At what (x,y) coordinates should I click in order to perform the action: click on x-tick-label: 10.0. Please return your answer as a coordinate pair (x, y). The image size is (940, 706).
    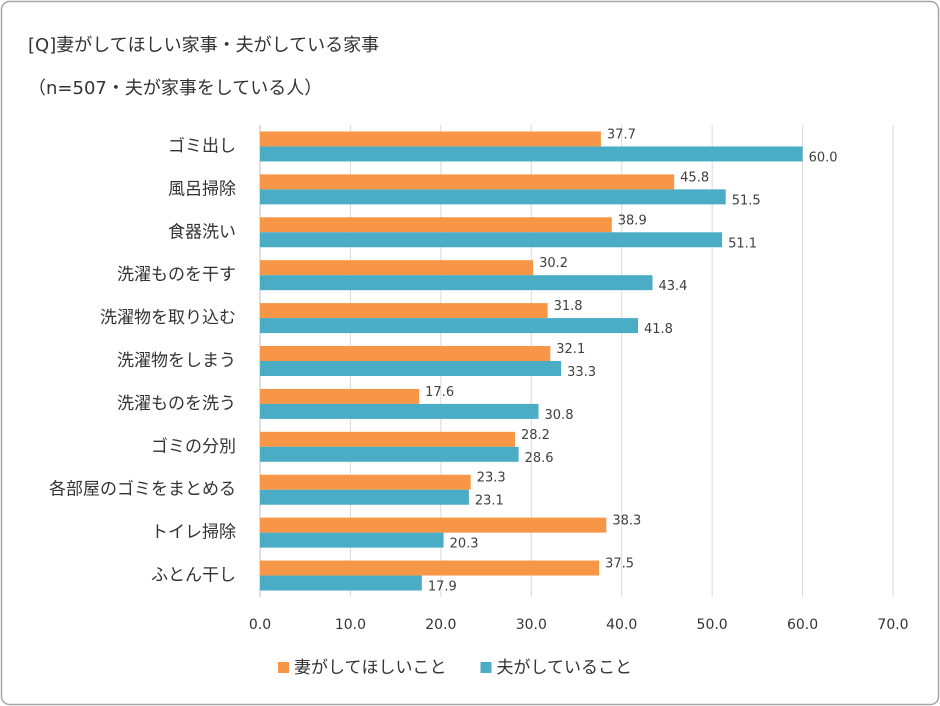
    Looking at the image, I should click on (350, 625).